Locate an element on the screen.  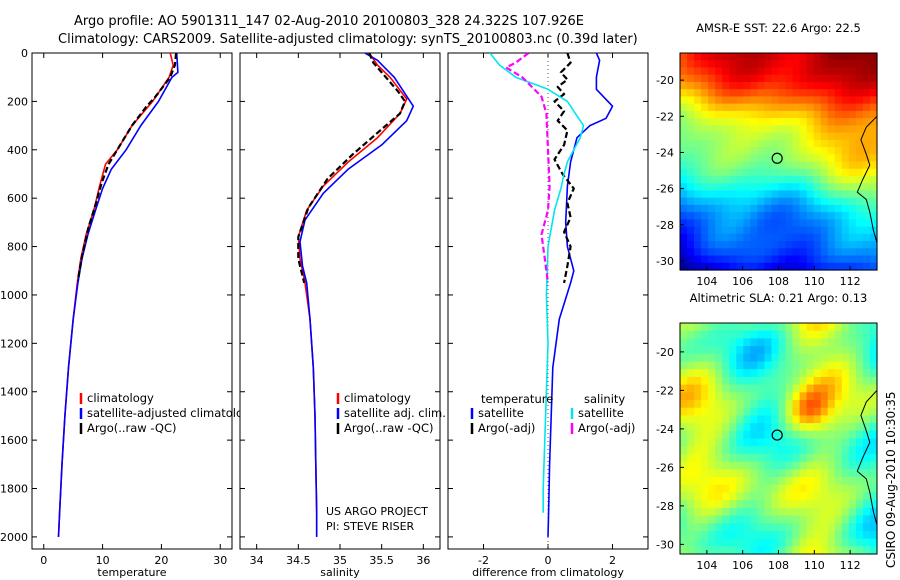
x-tick-label: 104 is located at coordinates (706, 565).